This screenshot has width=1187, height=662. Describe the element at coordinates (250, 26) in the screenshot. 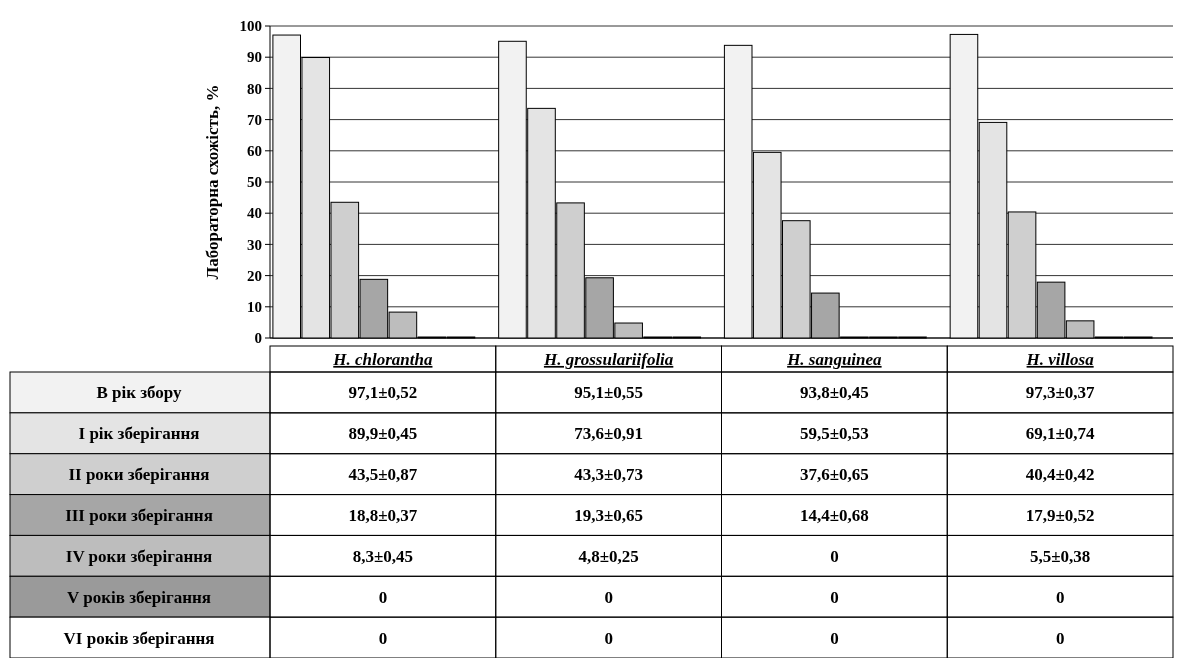

I see `y-tick-label: 100` at that location.